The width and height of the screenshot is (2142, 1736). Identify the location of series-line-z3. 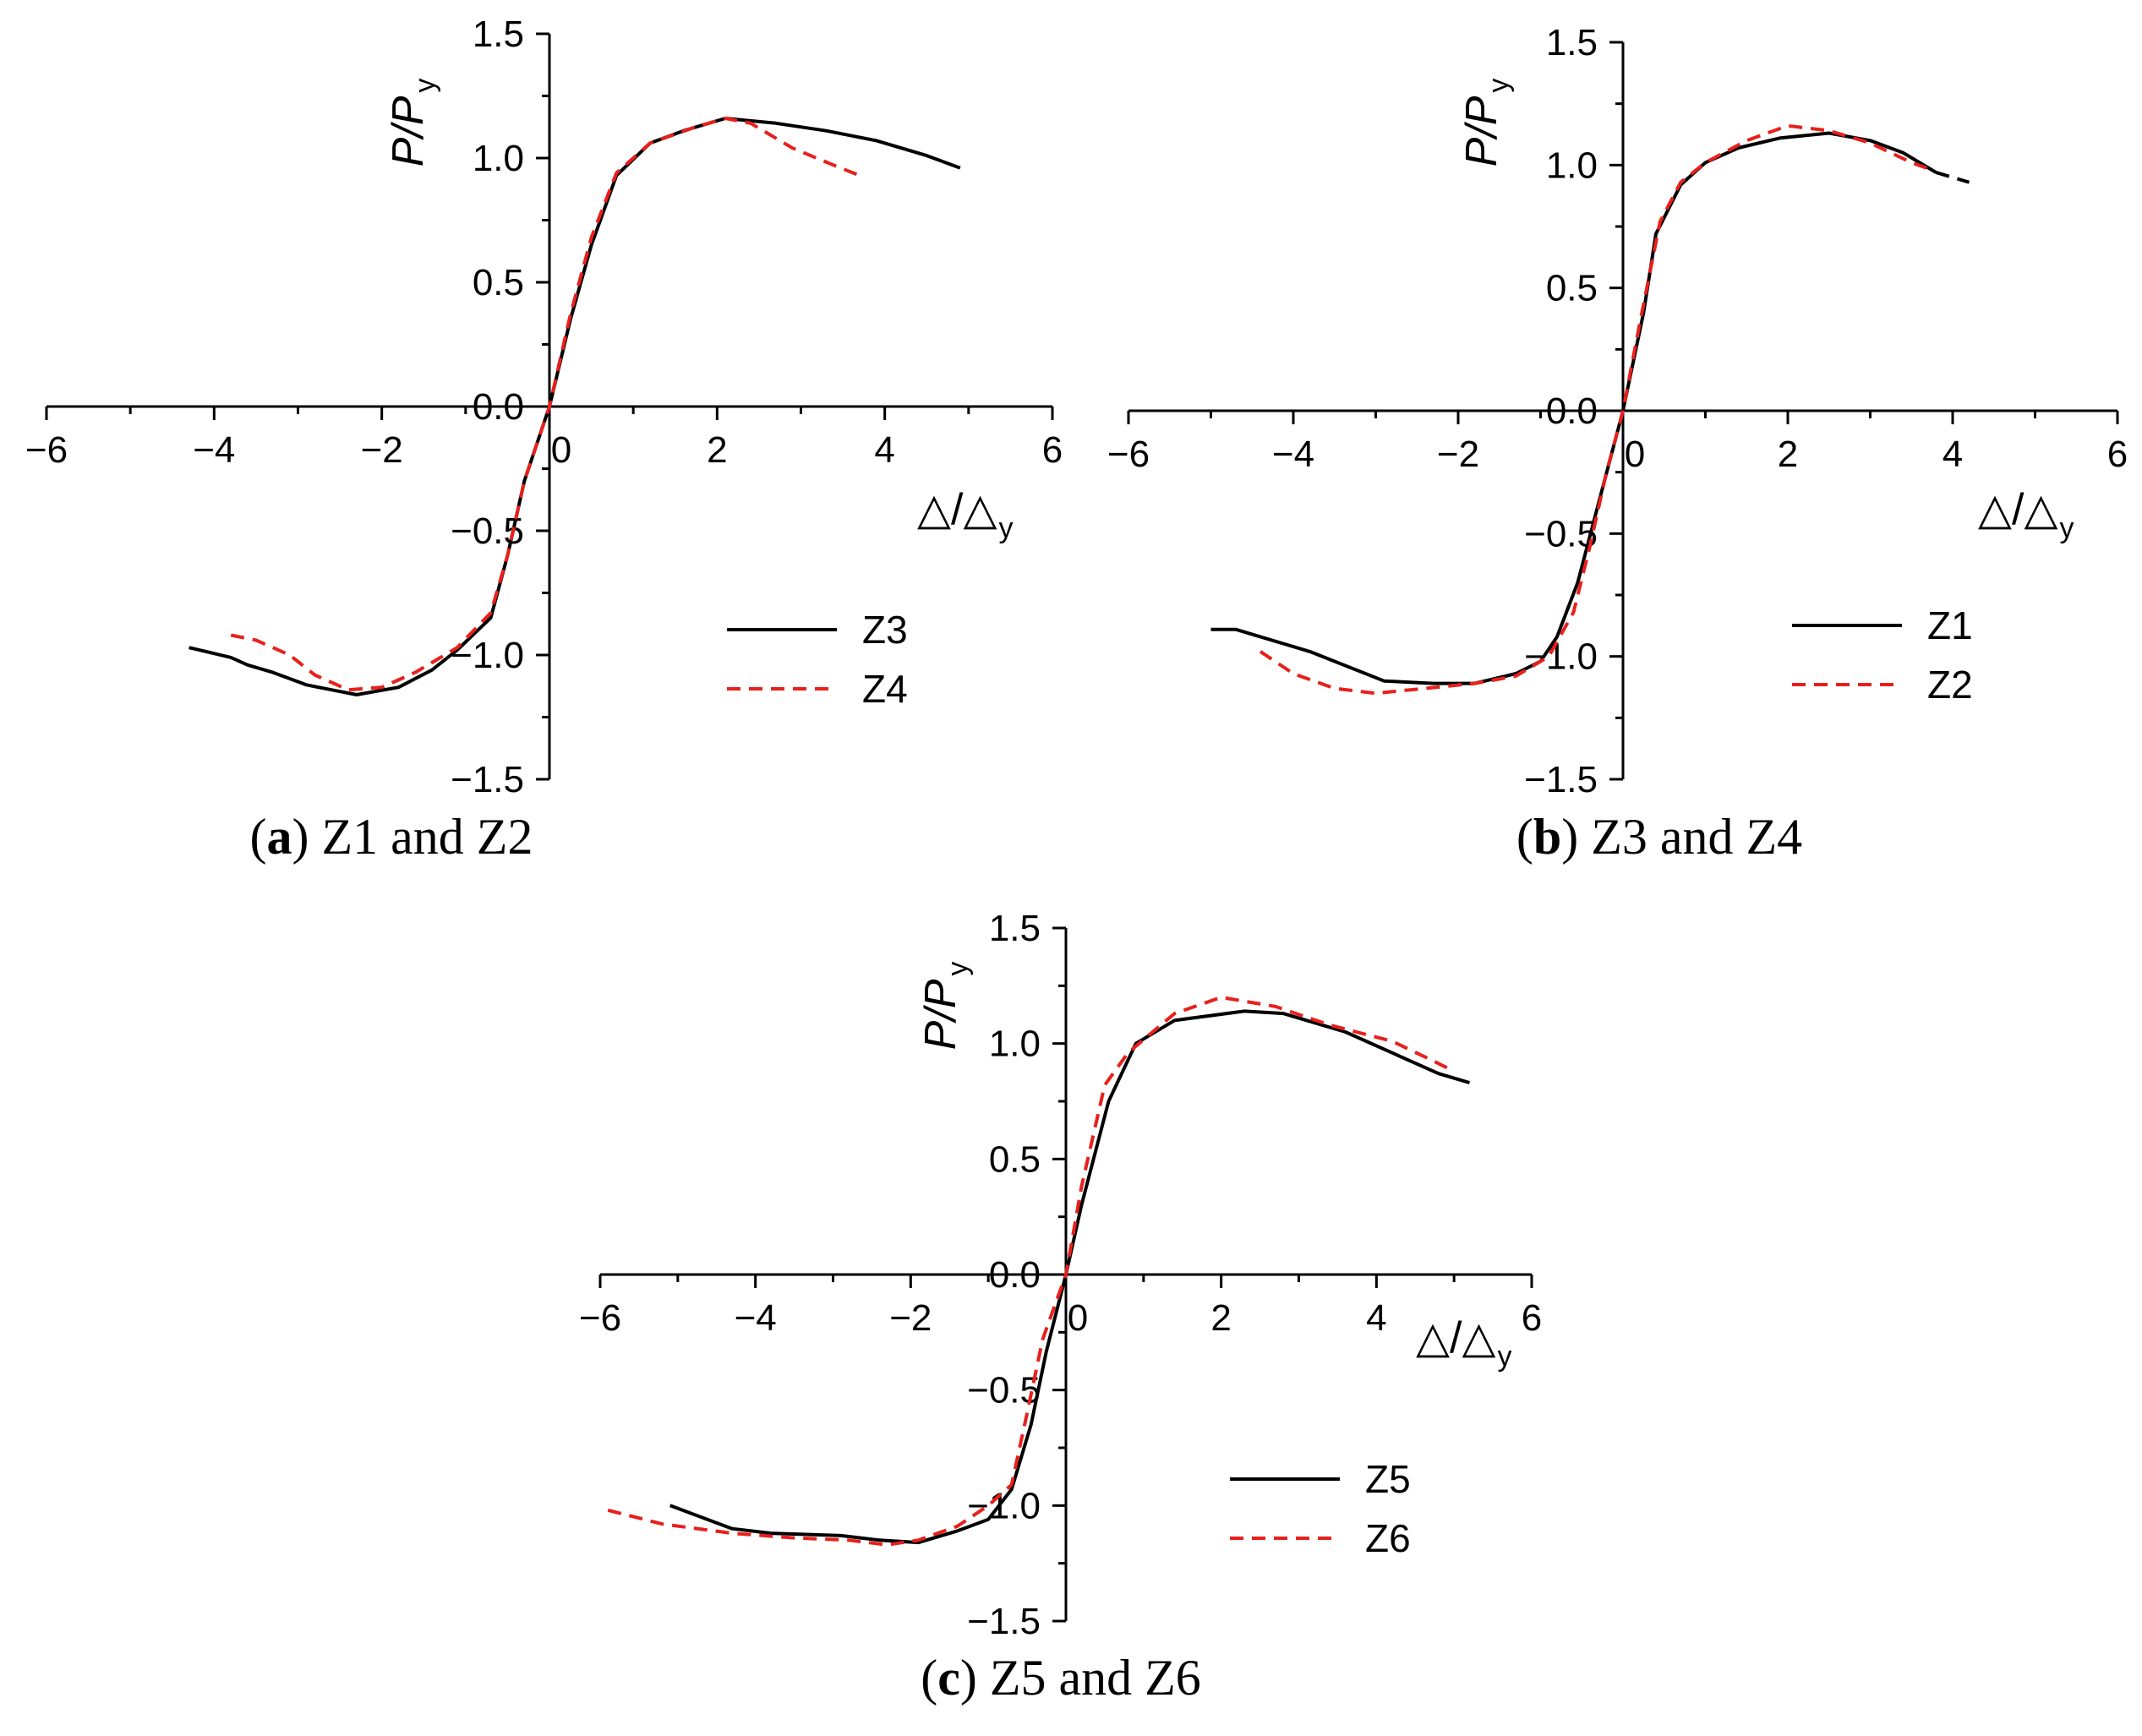
(575, 406).